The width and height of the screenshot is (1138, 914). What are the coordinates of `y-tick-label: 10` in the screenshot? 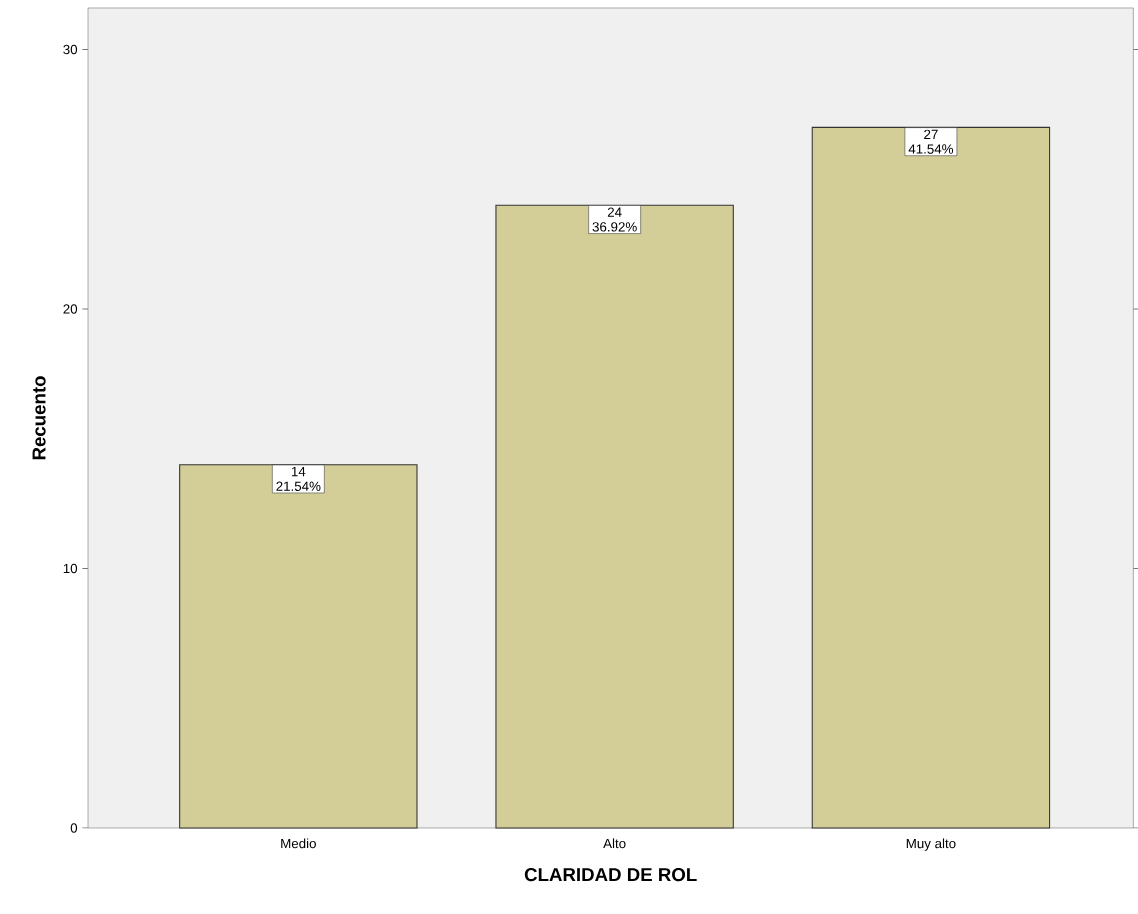 It's located at (70, 568).